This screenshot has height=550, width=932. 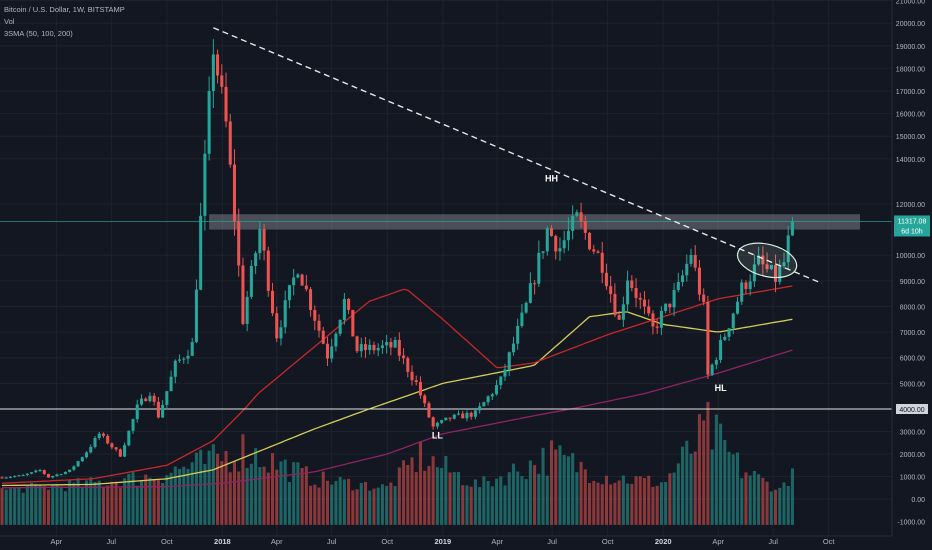 What do you see at coordinates (718, 541) in the screenshot?
I see `time-tick-label: Apr` at bounding box center [718, 541].